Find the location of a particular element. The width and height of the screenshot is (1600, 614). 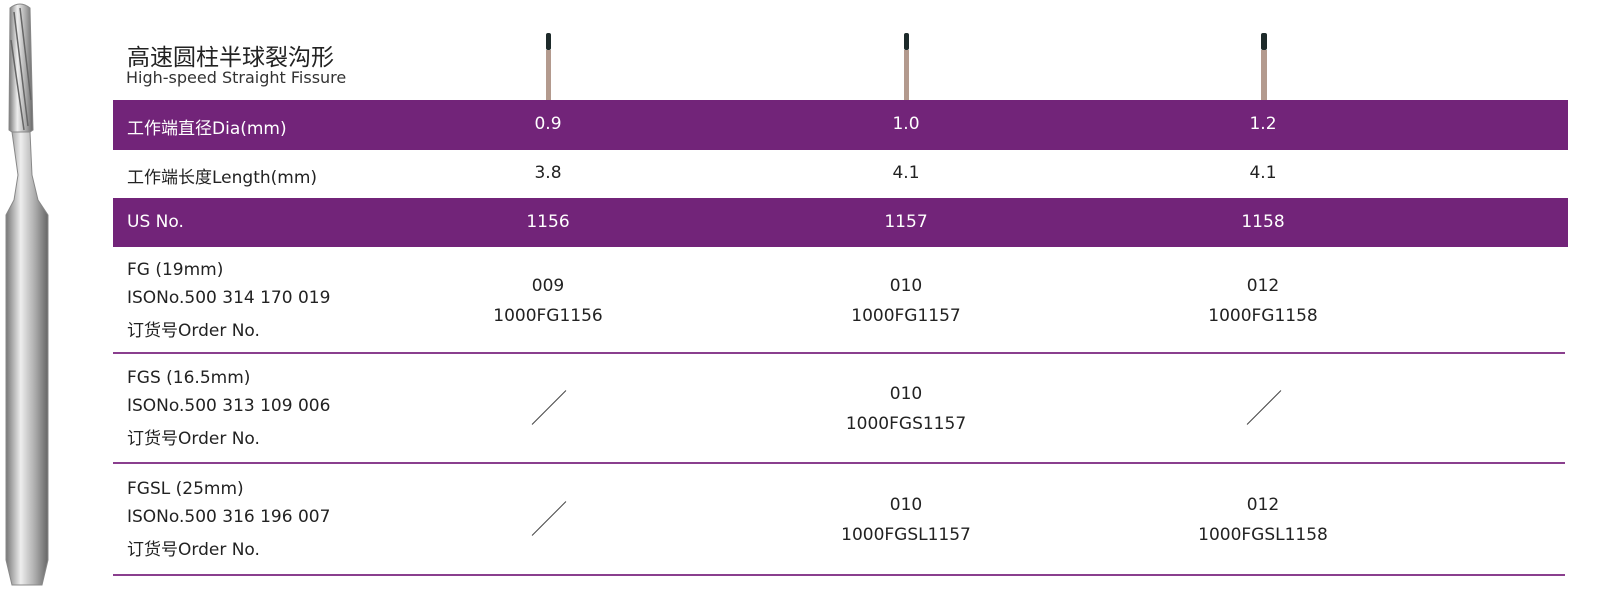

block-label: ISONo.500 314 170 019 is located at coordinates (229, 298).